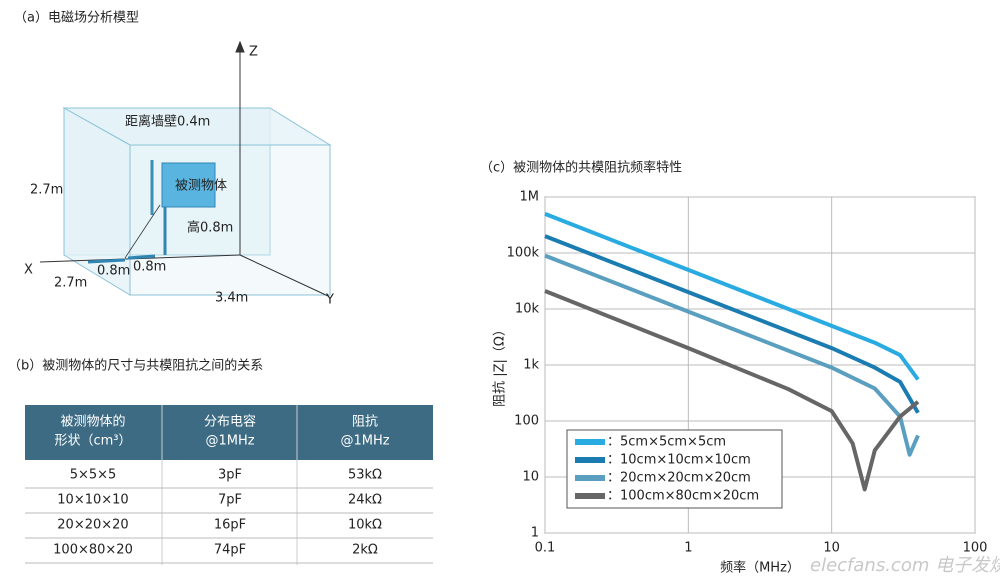 This screenshot has width=1000, height=585. I want to click on legend-label: ：100cm×80cm×20cm, so click(683, 496).